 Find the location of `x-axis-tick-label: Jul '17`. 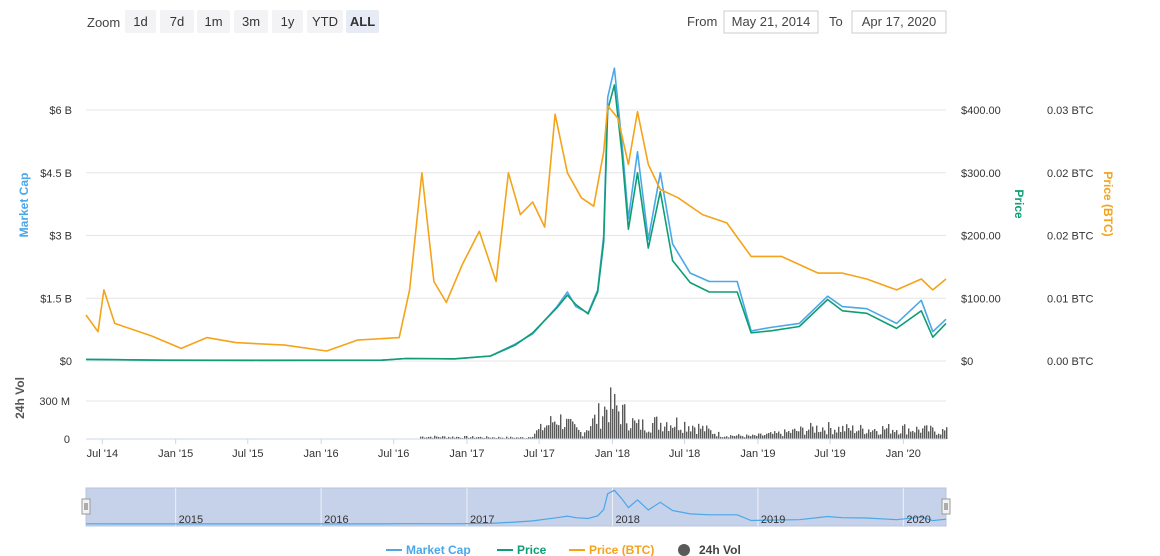

x-axis-tick-label: Jul '17 is located at coordinates (538, 454).